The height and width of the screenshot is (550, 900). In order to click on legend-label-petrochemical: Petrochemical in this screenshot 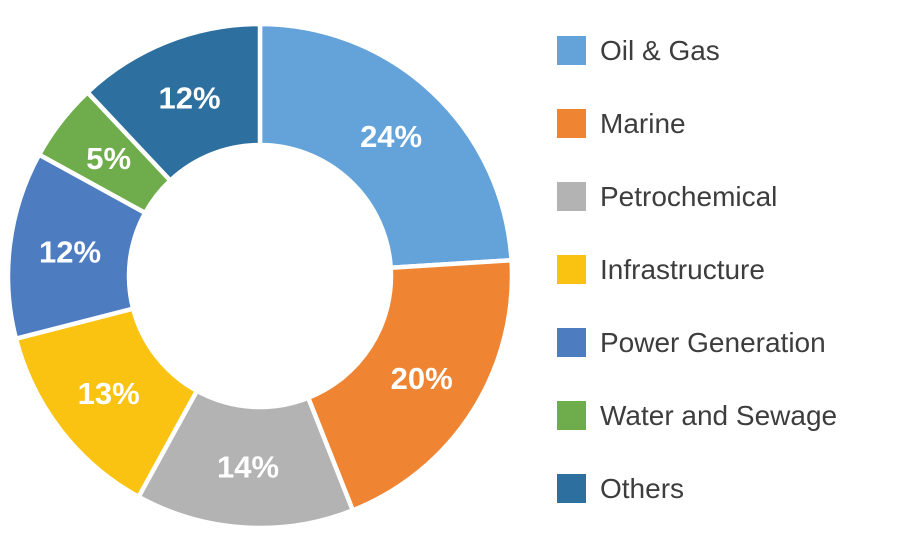, I will do `click(689, 196)`.